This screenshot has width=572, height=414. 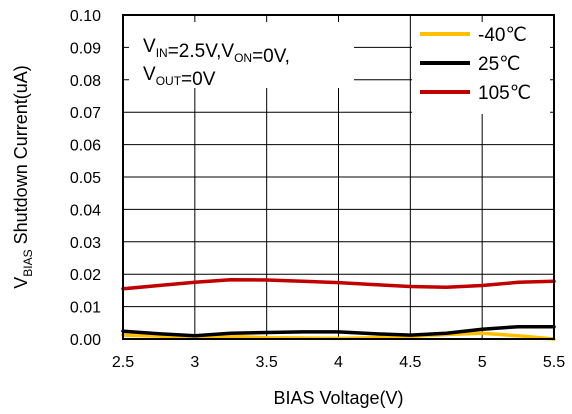 What do you see at coordinates (85, 340) in the screenshot?
I see `y-tick-label: 0.00` at bounding box center [85, 340].